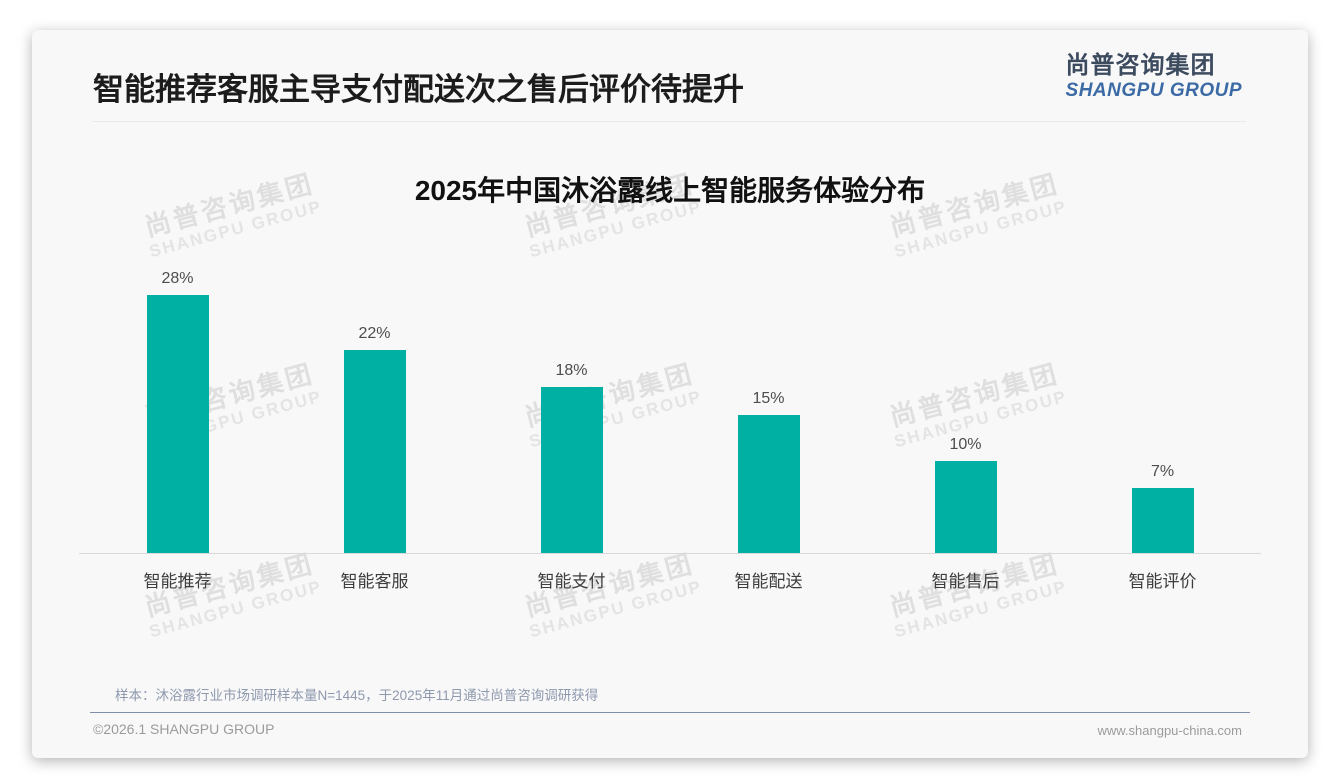 The image size is (1340, 780). Describe the element at coordinates (374, 581) in the screenshot. I see `x-axis-category-label: 智能客服` at that location.